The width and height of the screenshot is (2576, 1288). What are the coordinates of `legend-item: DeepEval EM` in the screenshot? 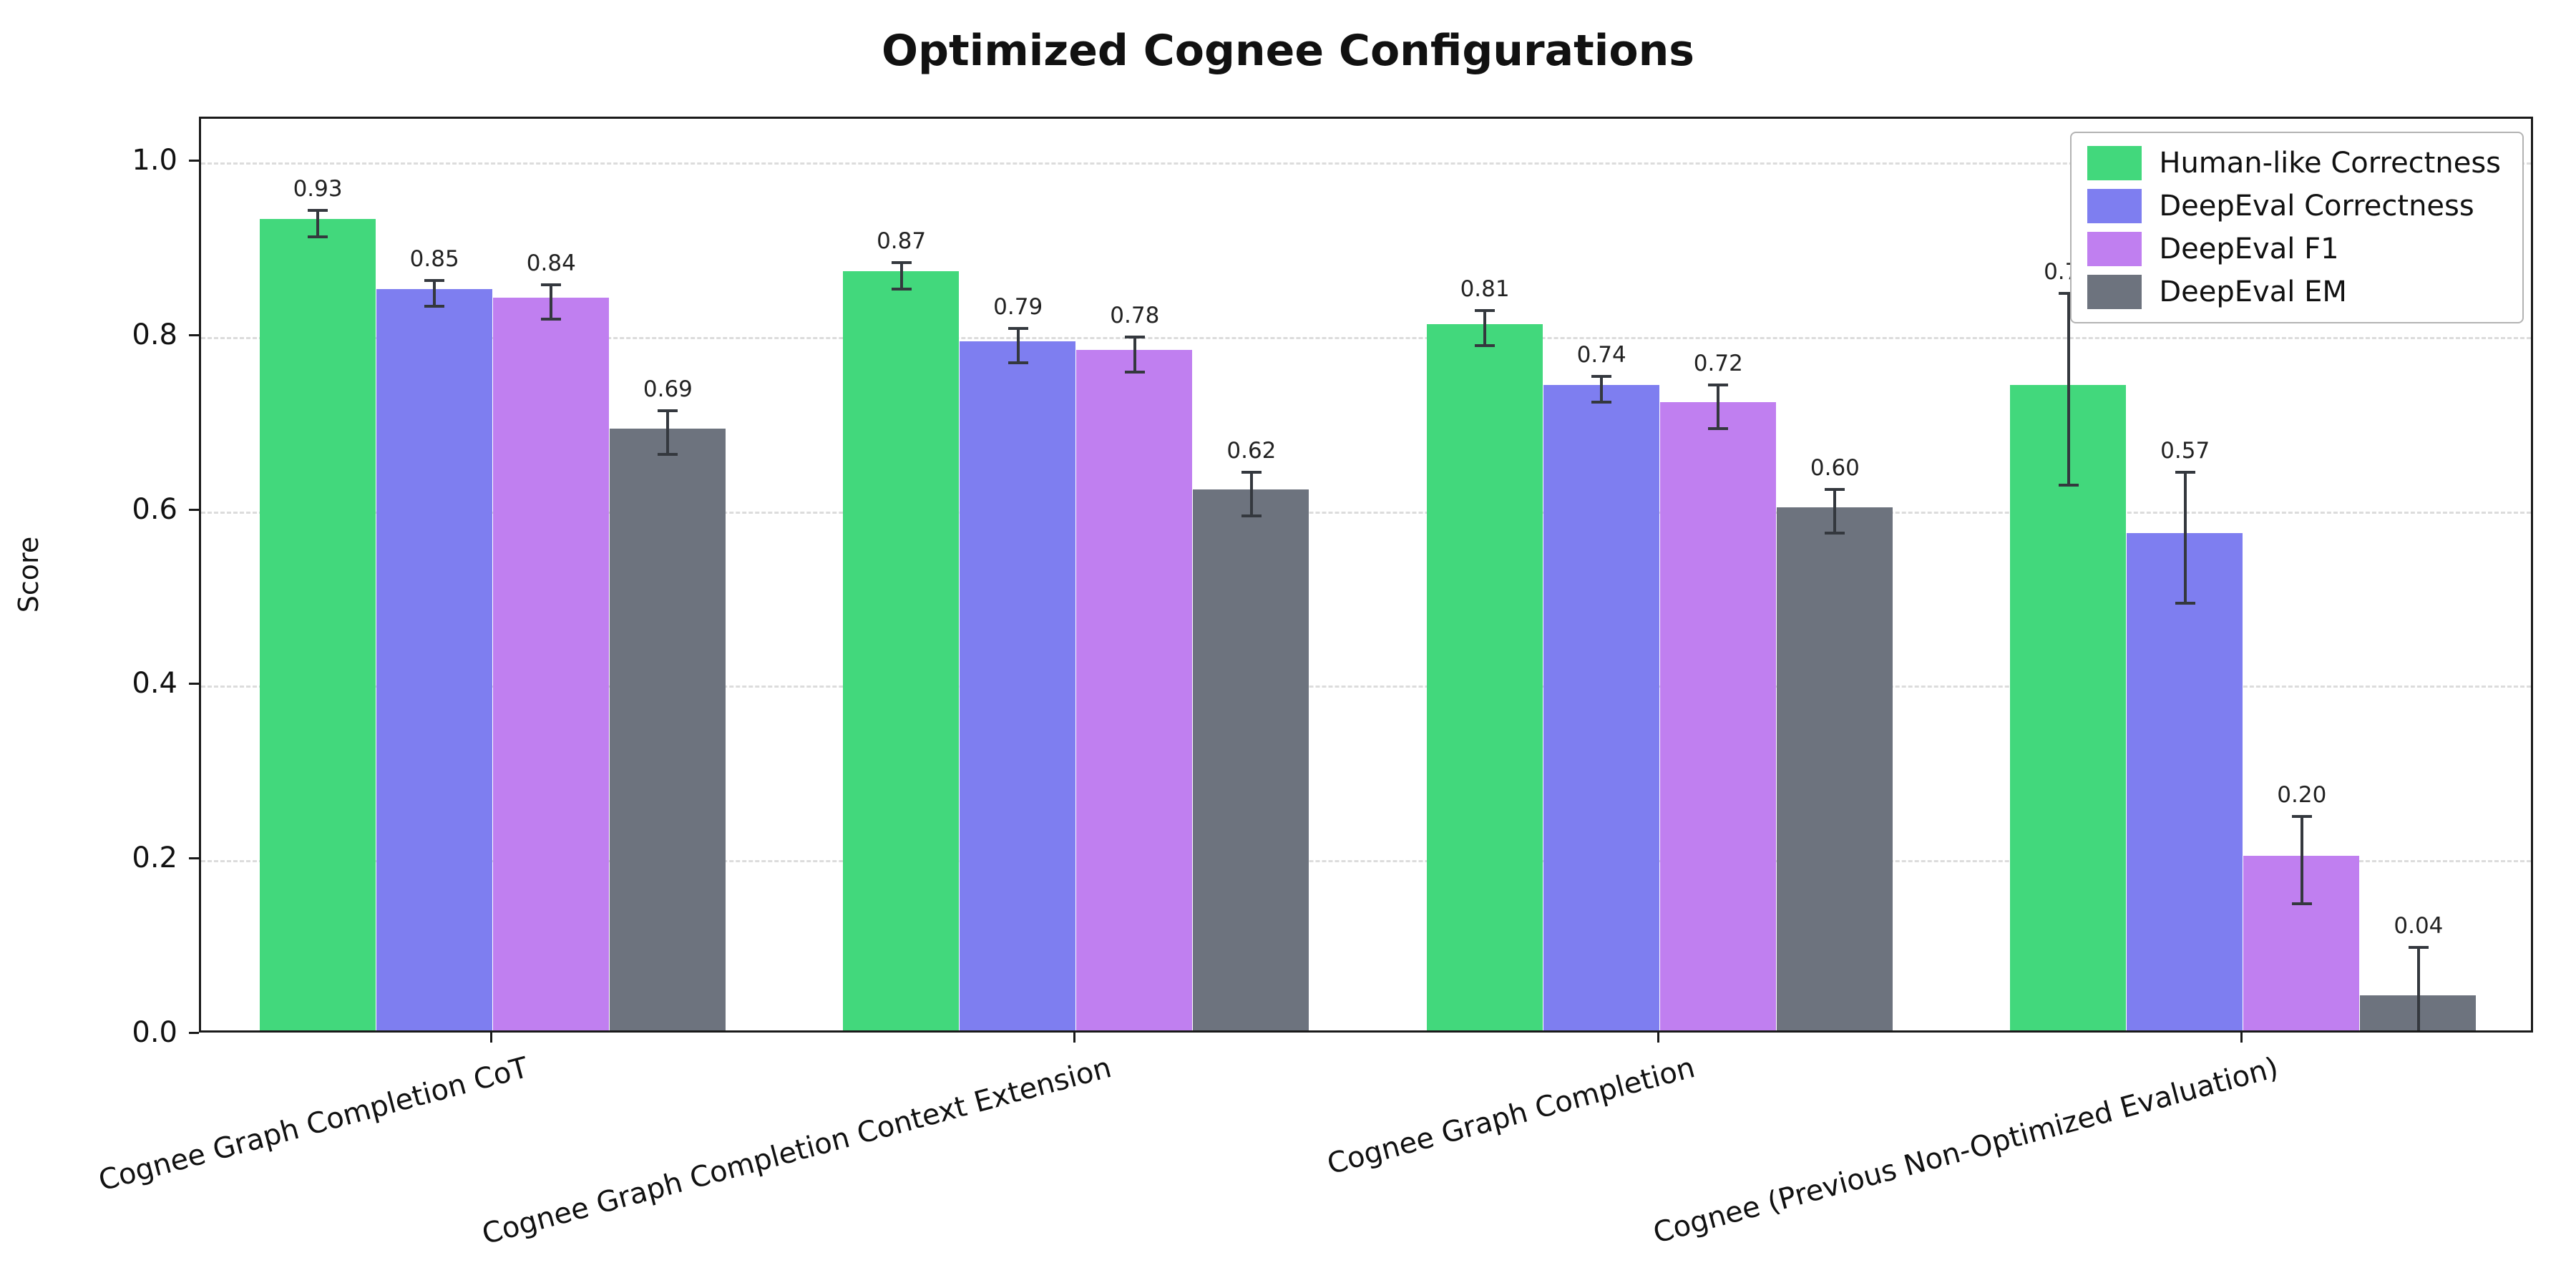 It's located at (2294, 292).